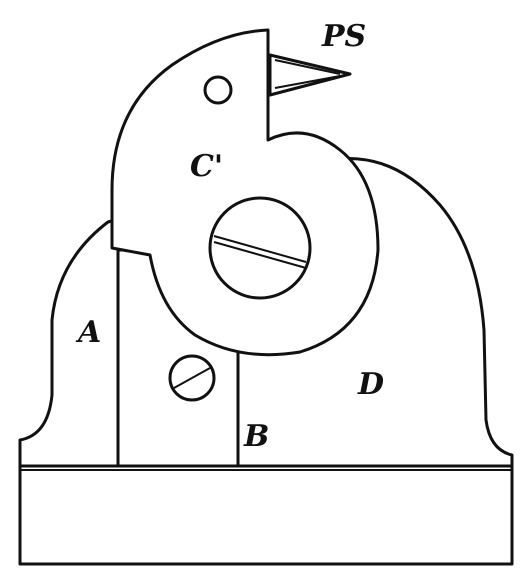 Image resolution: width=528 pixels, height=574 pixels. I want to click on label-c-prime: C', so click(207, 166).